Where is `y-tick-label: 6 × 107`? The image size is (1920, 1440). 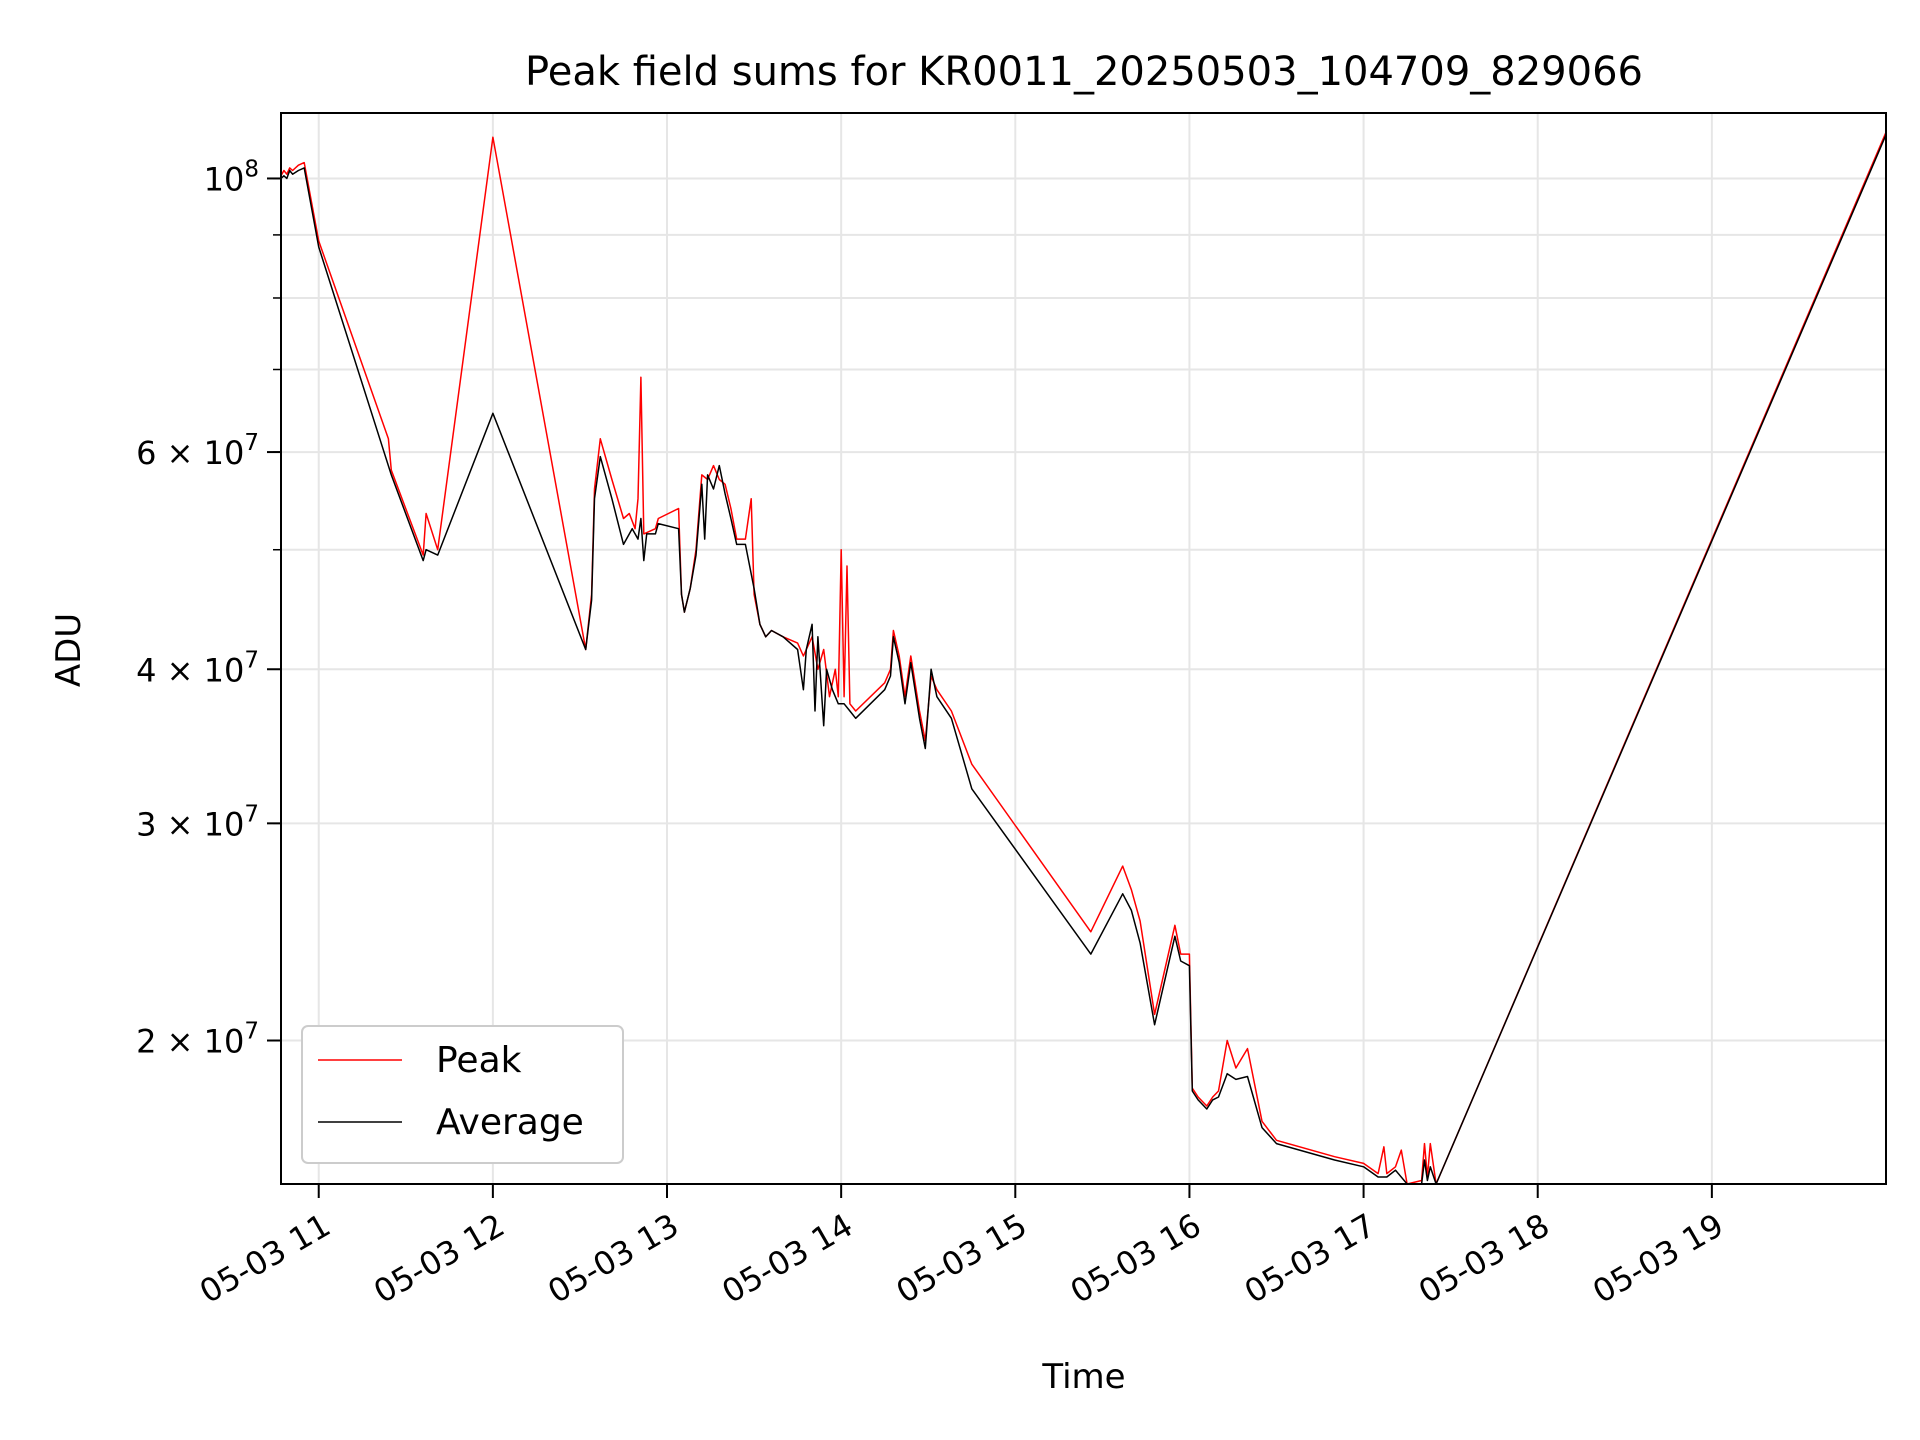
y-tick-label: 6 × 107 is located at coordinates (197, 451).